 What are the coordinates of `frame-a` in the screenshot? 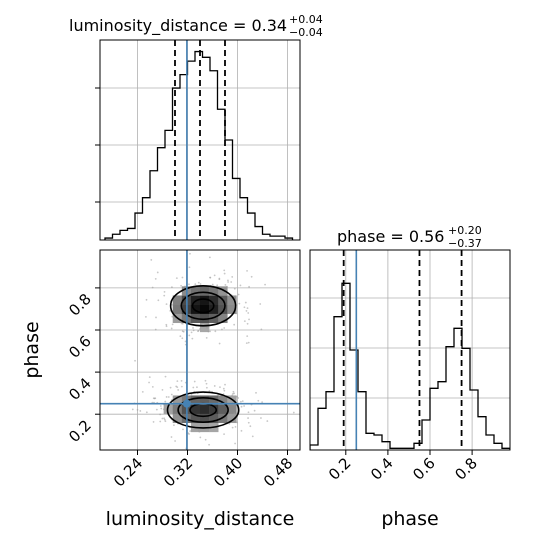 It's located at (200, 140).